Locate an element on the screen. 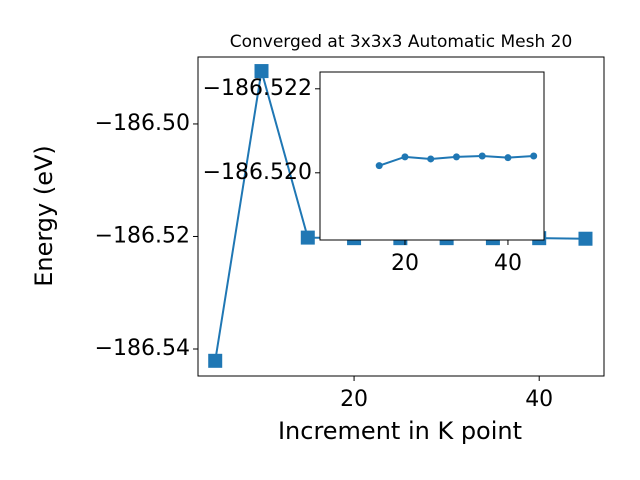 This screenshot has width=640, height=480. y-tick-label: −186.50 is located at coordinates (142, 123).